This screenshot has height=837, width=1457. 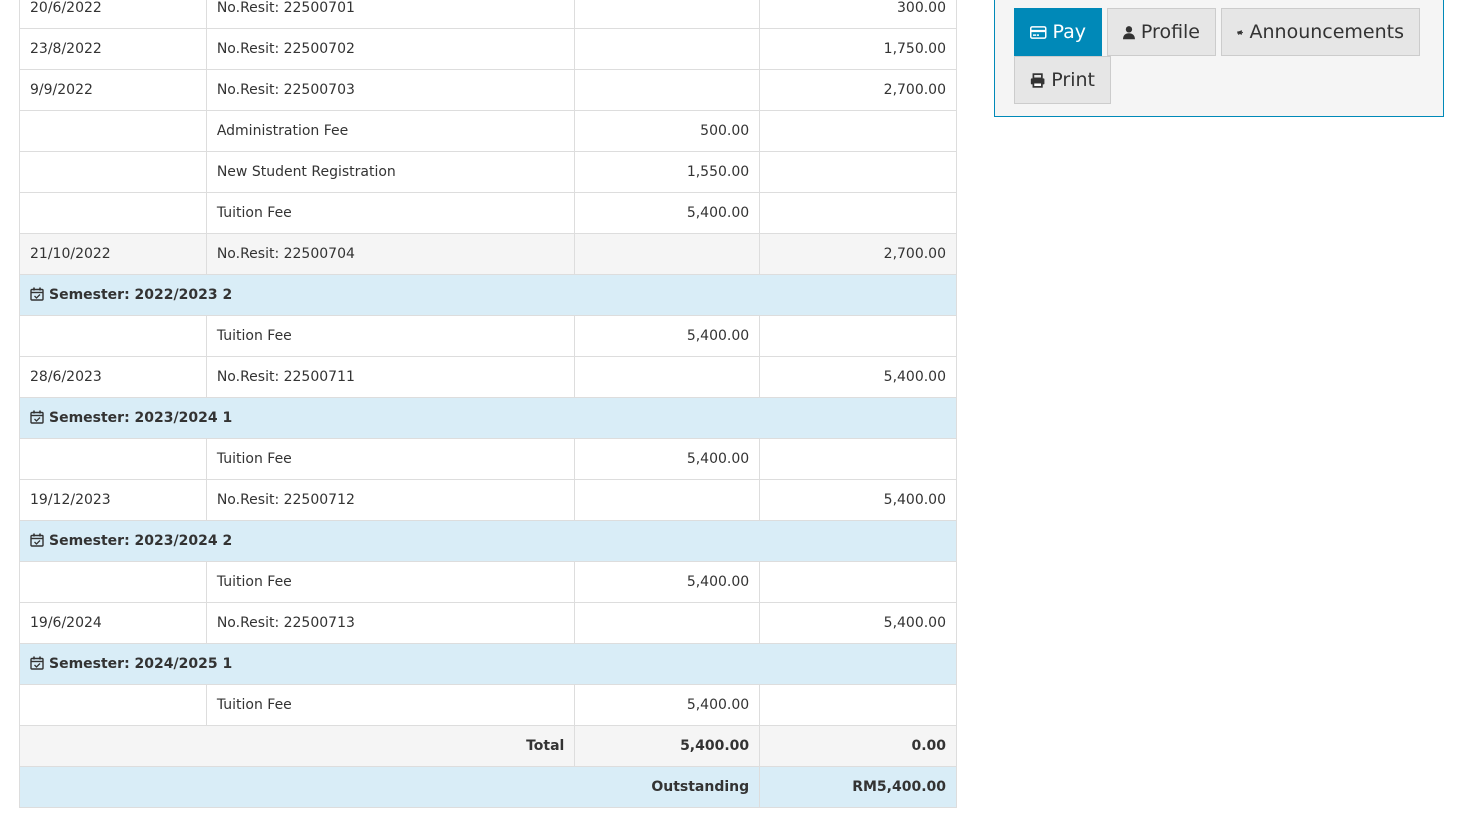 I want to click on cell-desc: No.Resit: 22500704, so click(x=390, y=254).